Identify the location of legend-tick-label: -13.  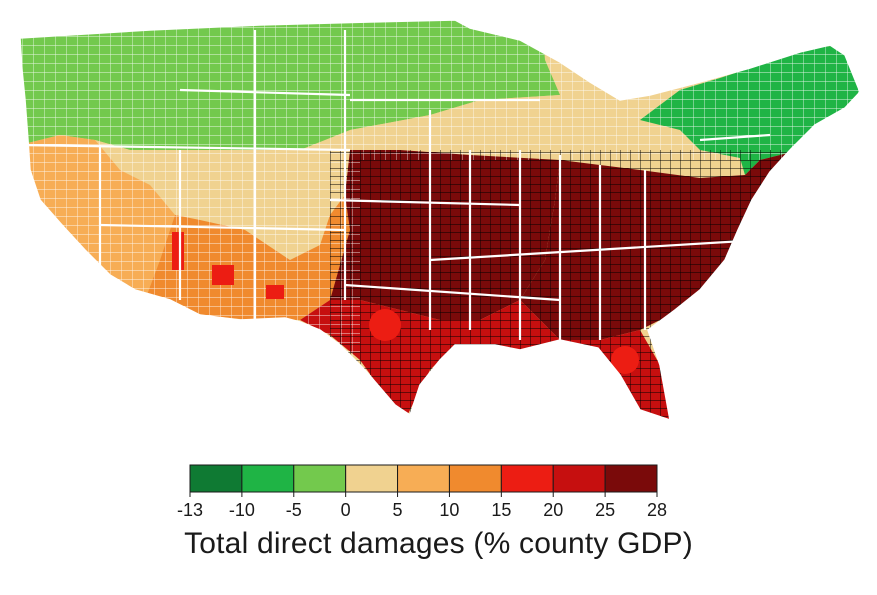
(190, 510).